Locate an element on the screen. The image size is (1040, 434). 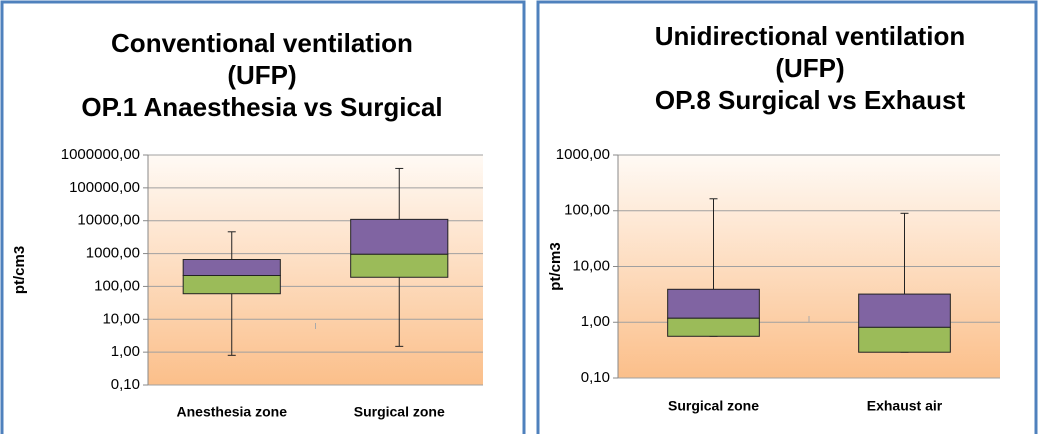
chart-title: OP.8 Surgical vs Exhaust is located at coordinates (810, 100).